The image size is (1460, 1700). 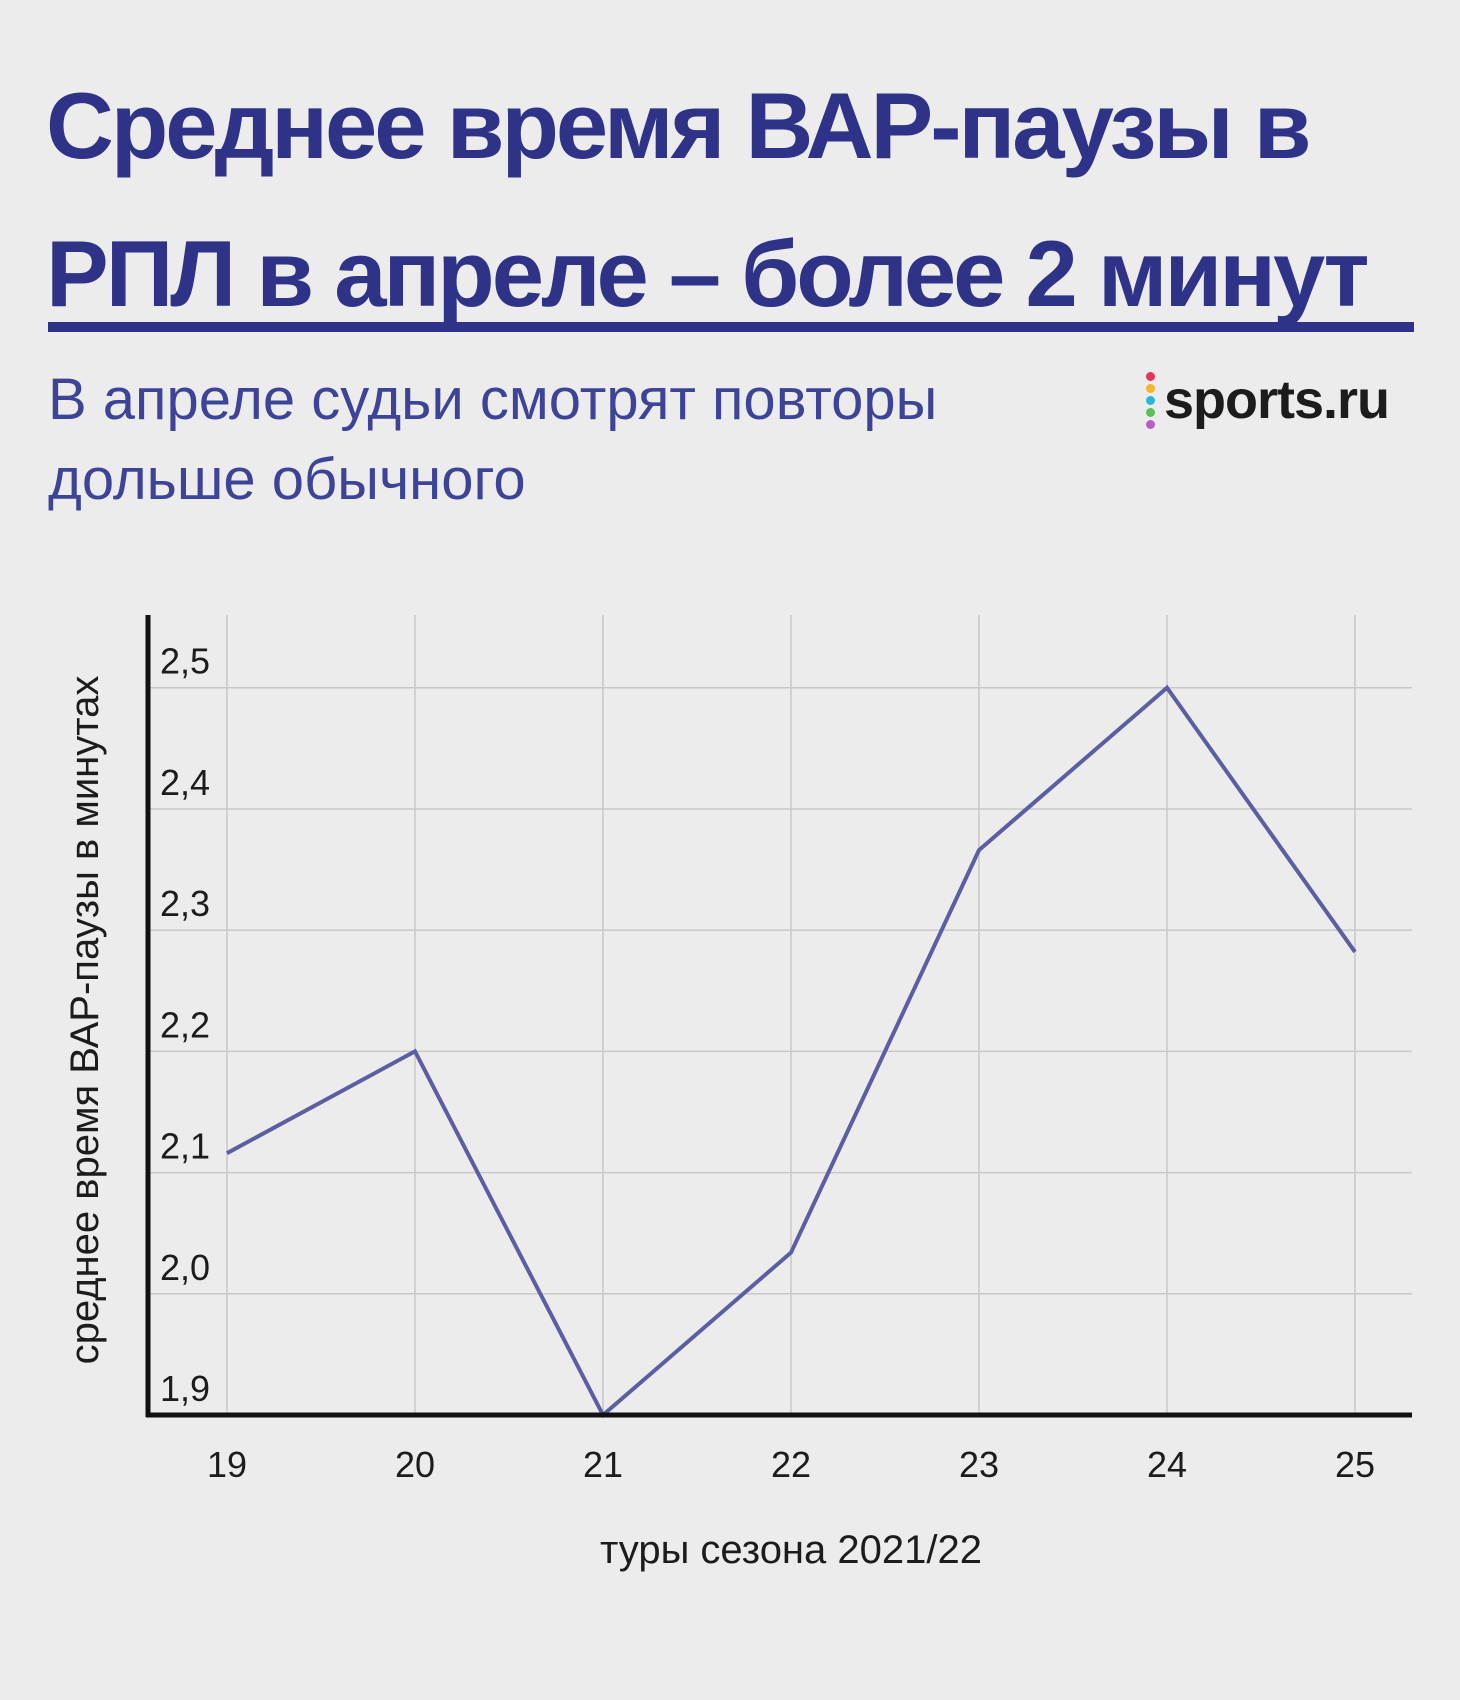 I want to click on y-tick-label: 2,1, so click(x=185, y=1146).